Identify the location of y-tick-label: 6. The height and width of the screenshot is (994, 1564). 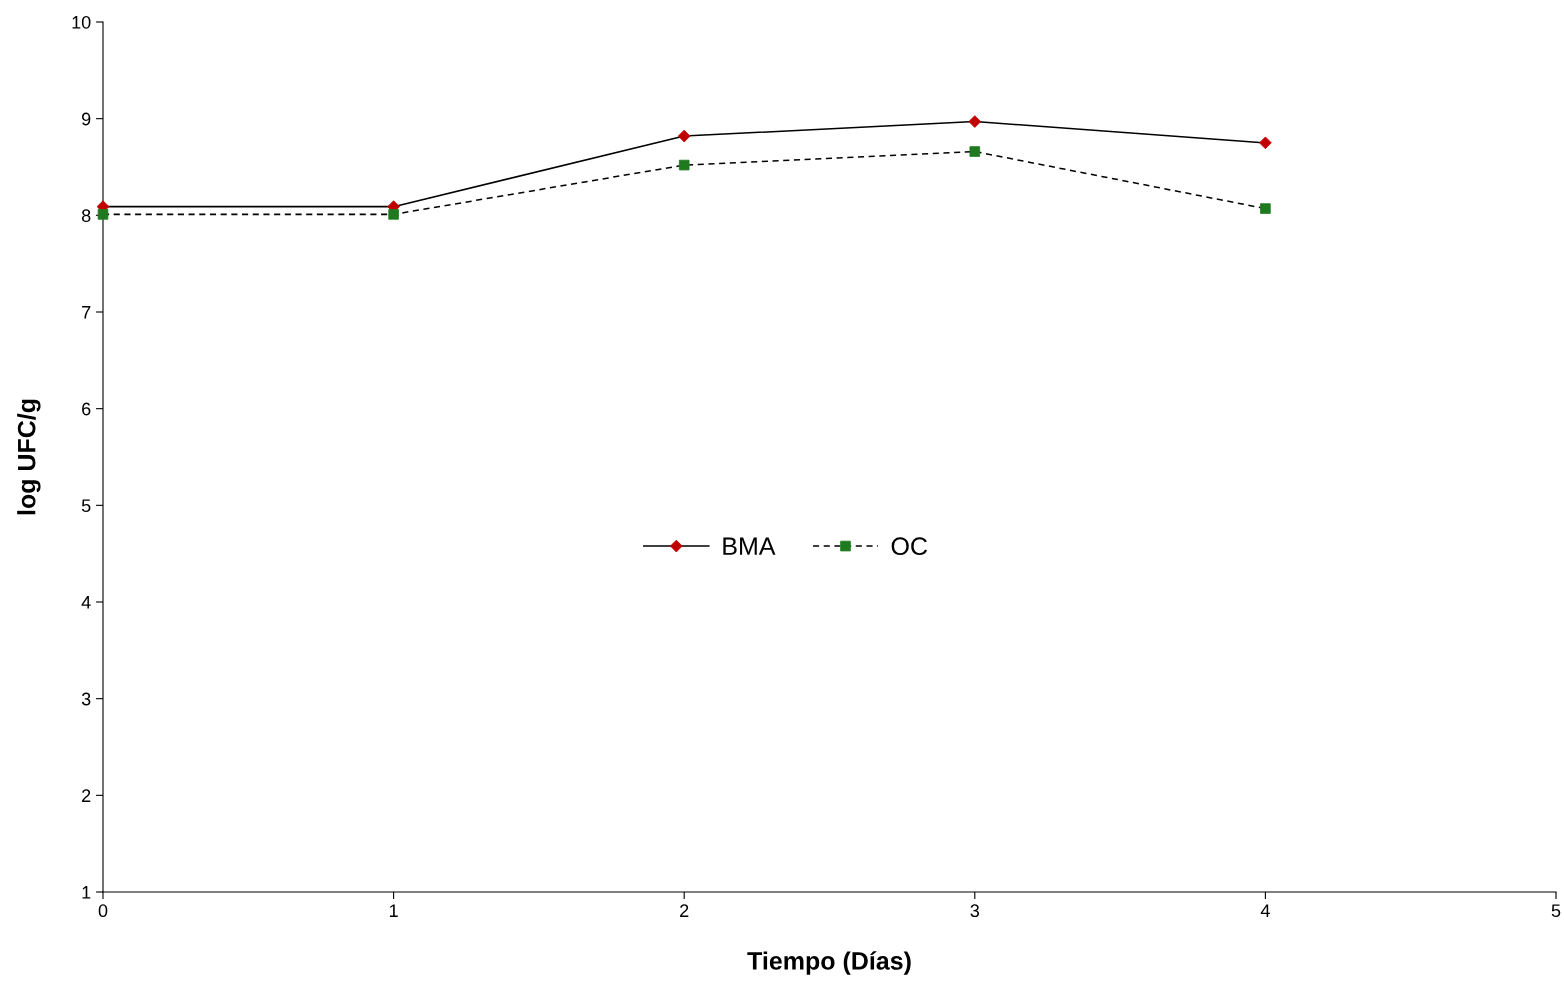
(86, 409).